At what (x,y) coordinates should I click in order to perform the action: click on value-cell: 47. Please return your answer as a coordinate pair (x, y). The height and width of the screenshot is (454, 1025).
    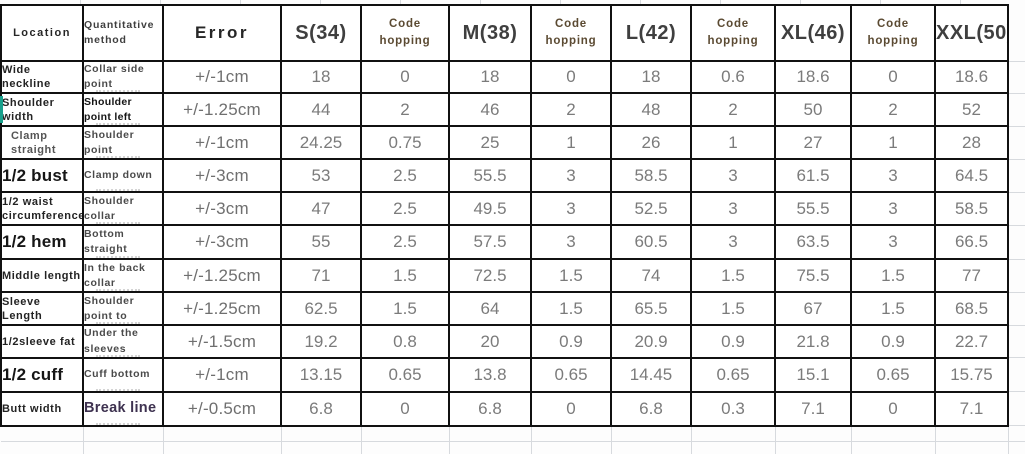
    Looking at the image, I should click on (321, 209).